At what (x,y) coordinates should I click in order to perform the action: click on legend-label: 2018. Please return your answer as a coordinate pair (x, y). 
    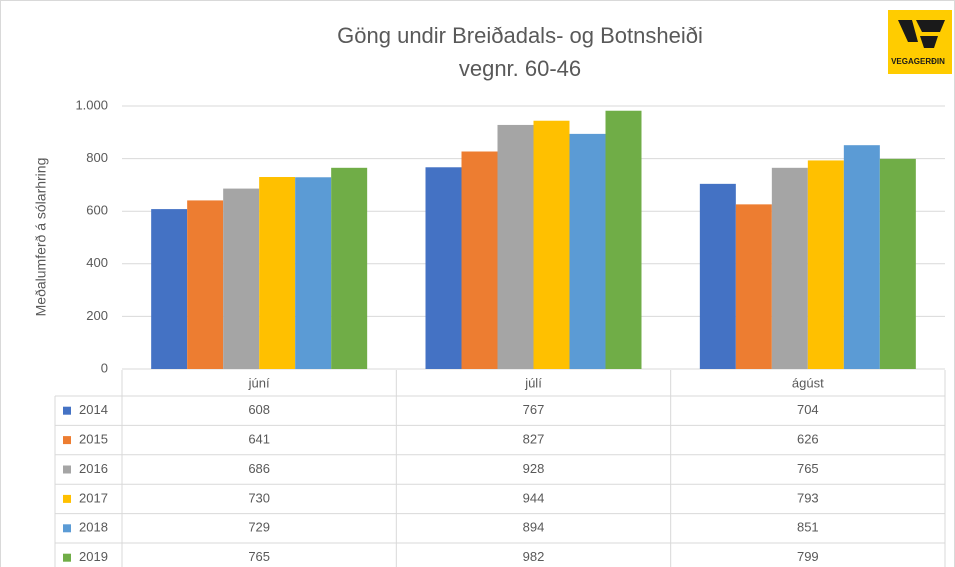
    Looking at the image, I should click on (93, 527).